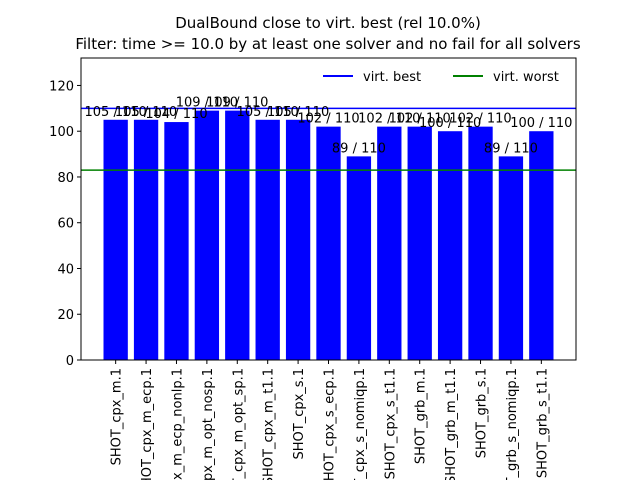 Image resolution: width=640 pixels, height=480 pixels. Describe the element at coordinates (392, 77) in the screenshot. I see `legend-label: virt. best` at that location.